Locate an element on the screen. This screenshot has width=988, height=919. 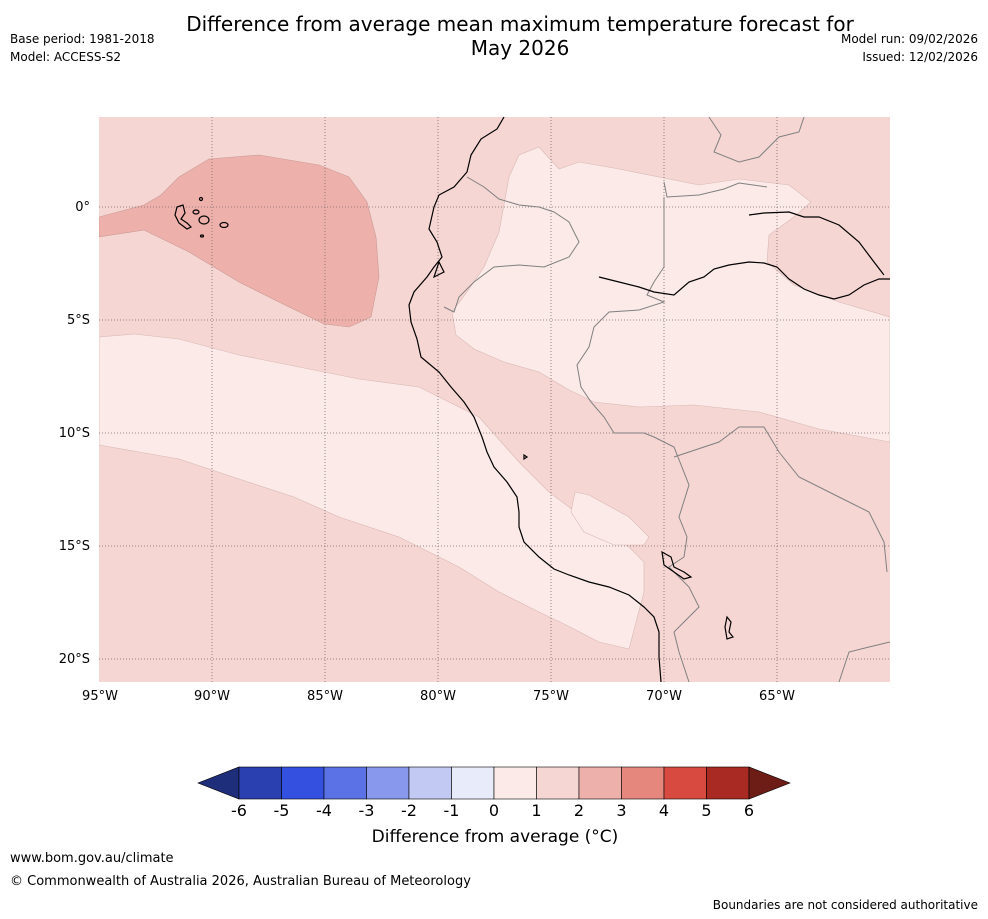
colorbar-label: Difference from average (°C) is located at coordinates (495, 837).